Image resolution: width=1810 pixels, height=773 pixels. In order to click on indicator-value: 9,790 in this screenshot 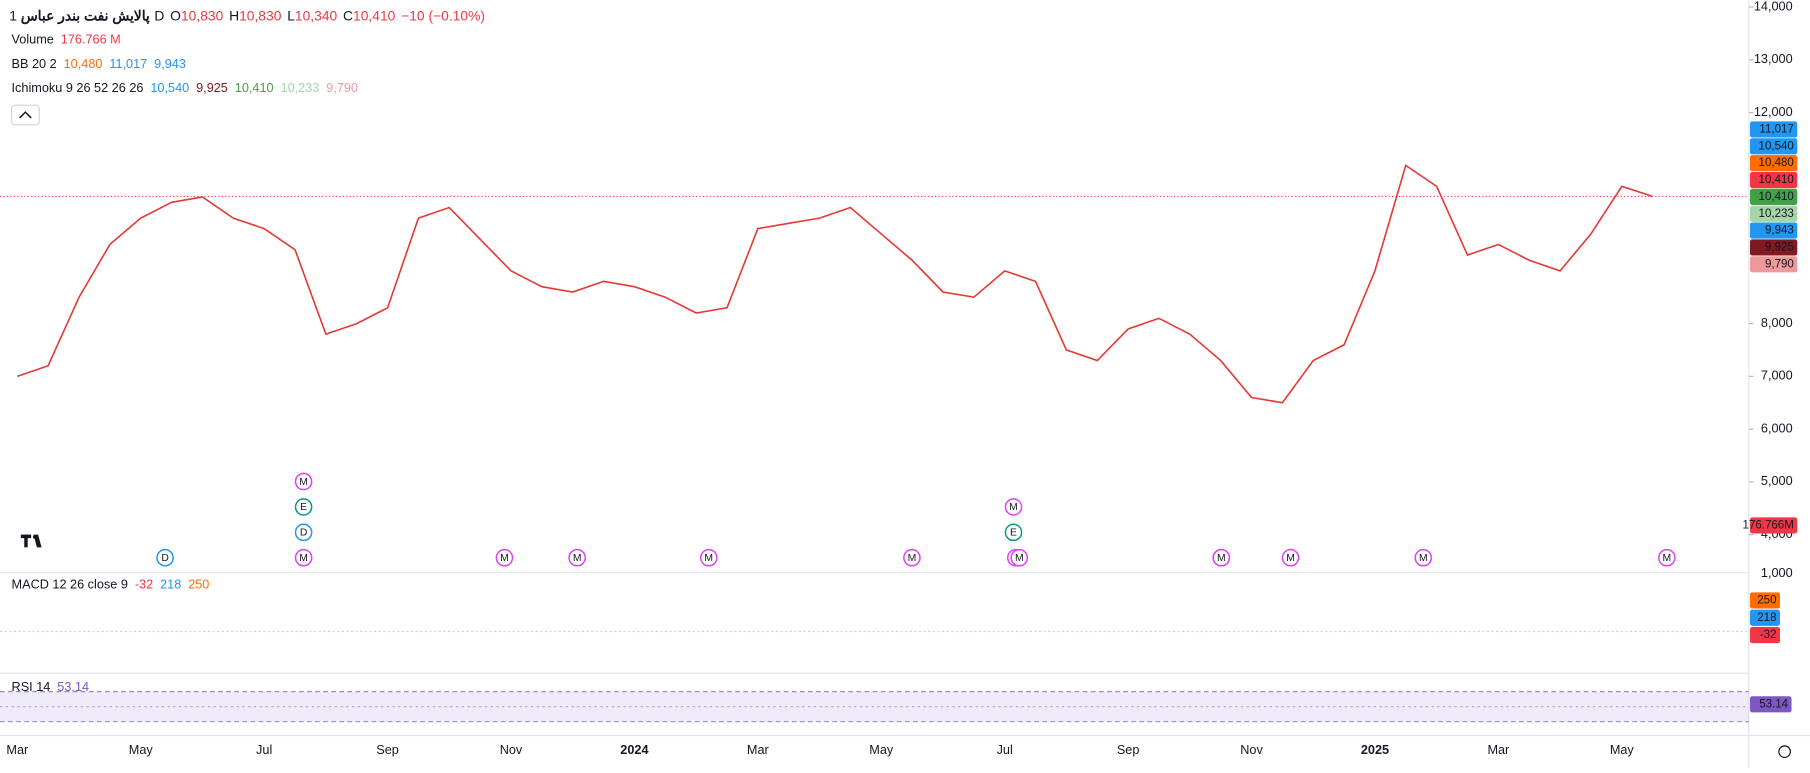, I will do `click(342, 88)`.